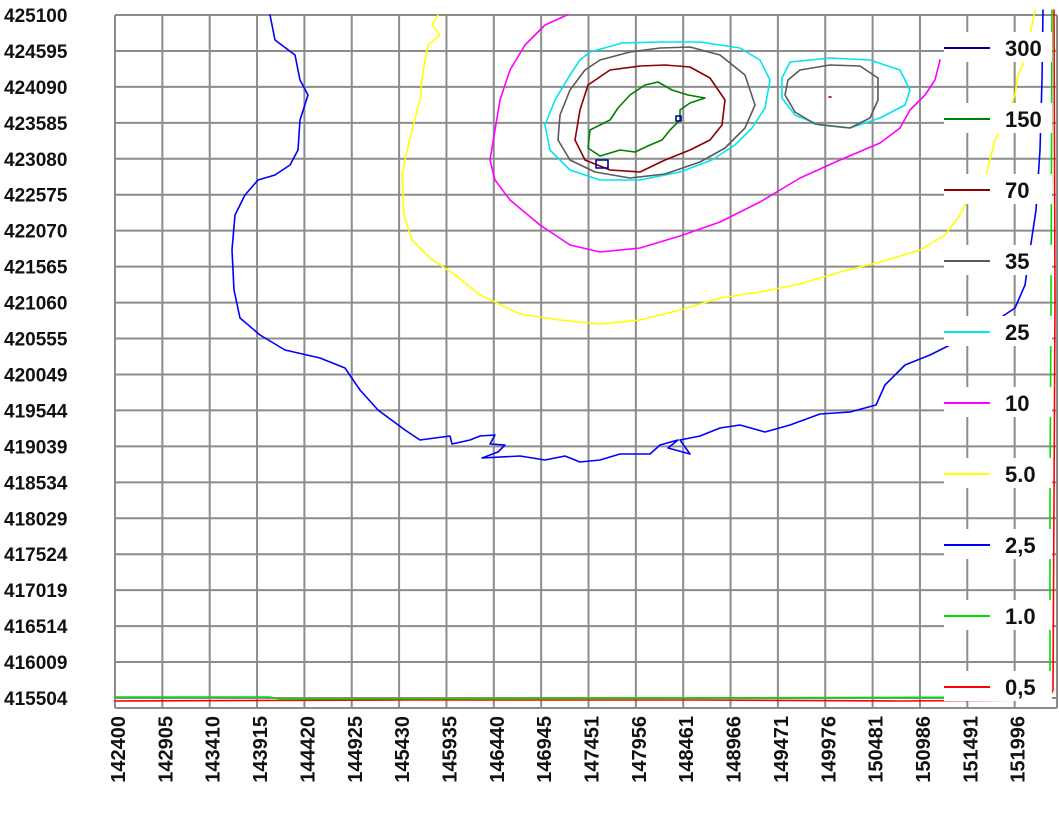 The image size is (1059, 821). What do you see at coordinates (1017, 190) in the screenshot?
I see `legend-label: 70` at bounding box center [1017, 190].